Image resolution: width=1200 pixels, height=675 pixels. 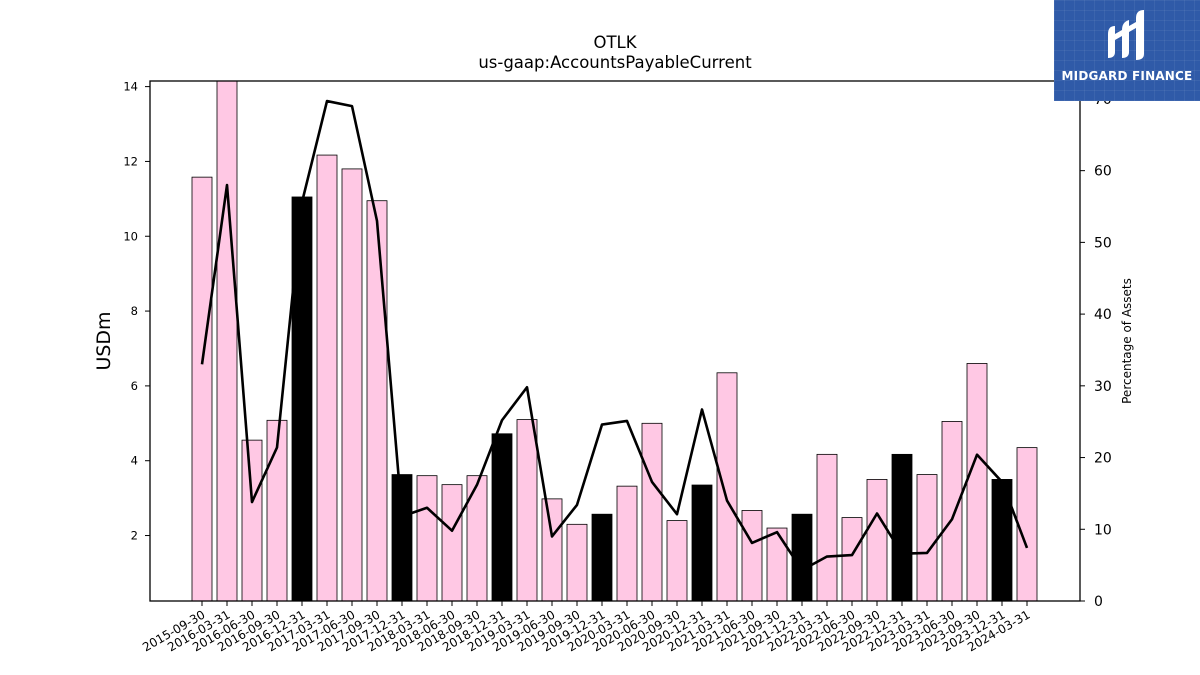 I want to click on y-tick-label: 8, so click(x=134, y=311).